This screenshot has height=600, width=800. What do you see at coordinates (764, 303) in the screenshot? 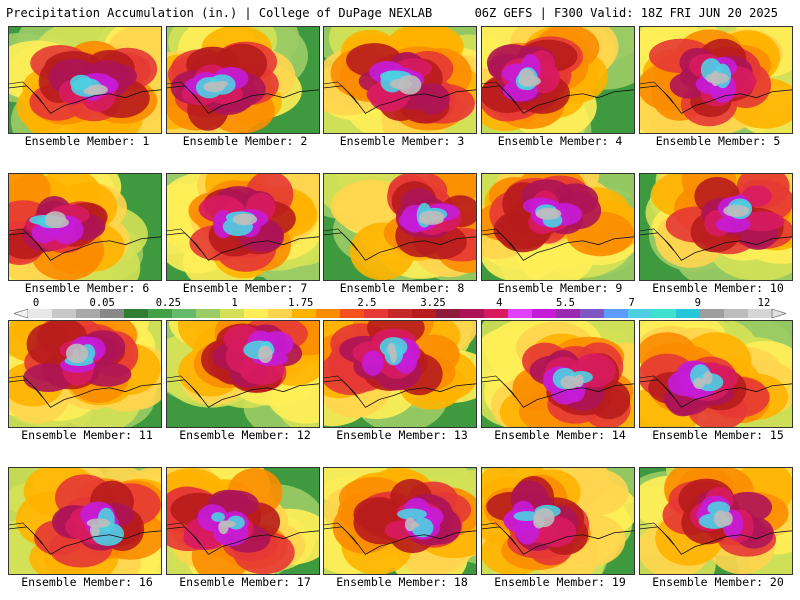
I see `colorbar-tick-label: 12` at bounding box center [764, 303].